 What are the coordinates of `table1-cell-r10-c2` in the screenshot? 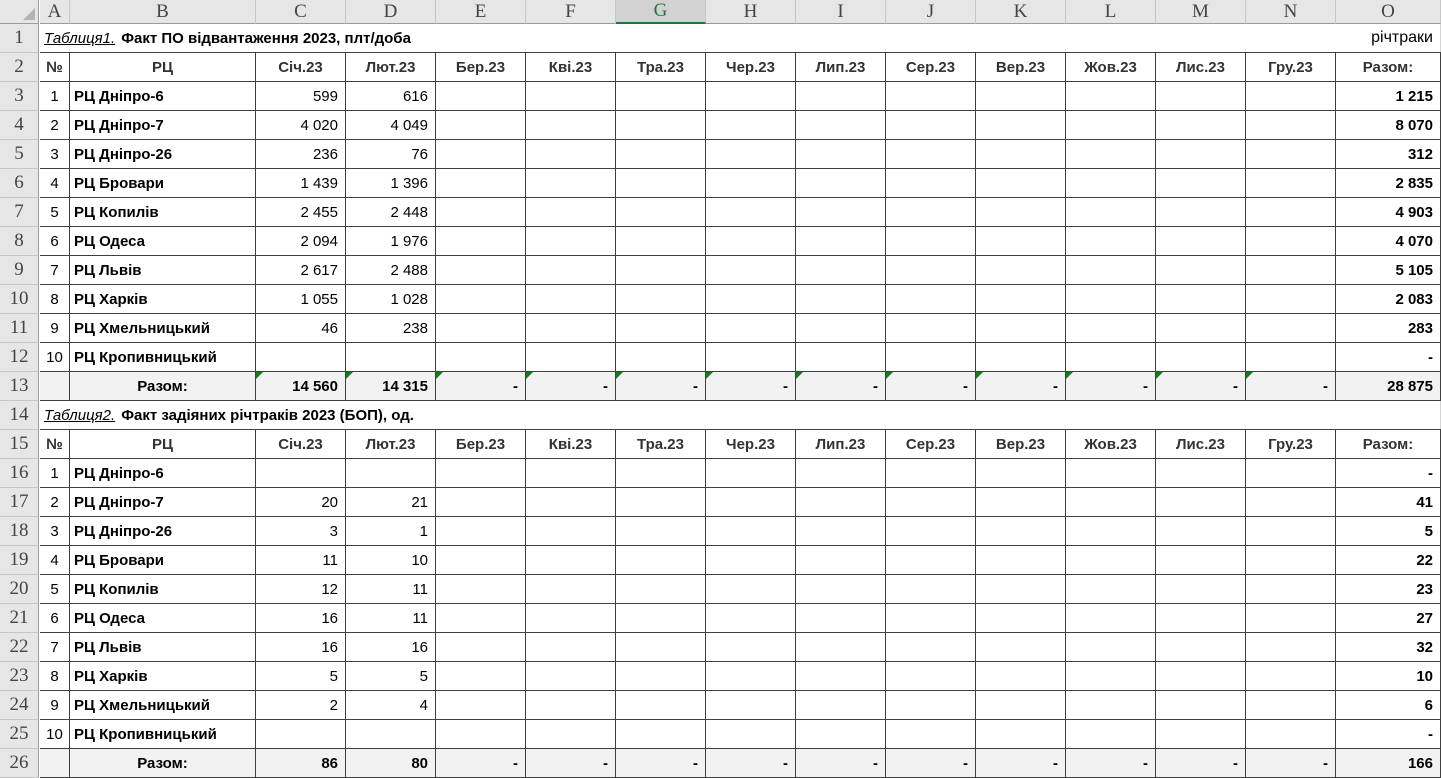 It's located at (301, 357).